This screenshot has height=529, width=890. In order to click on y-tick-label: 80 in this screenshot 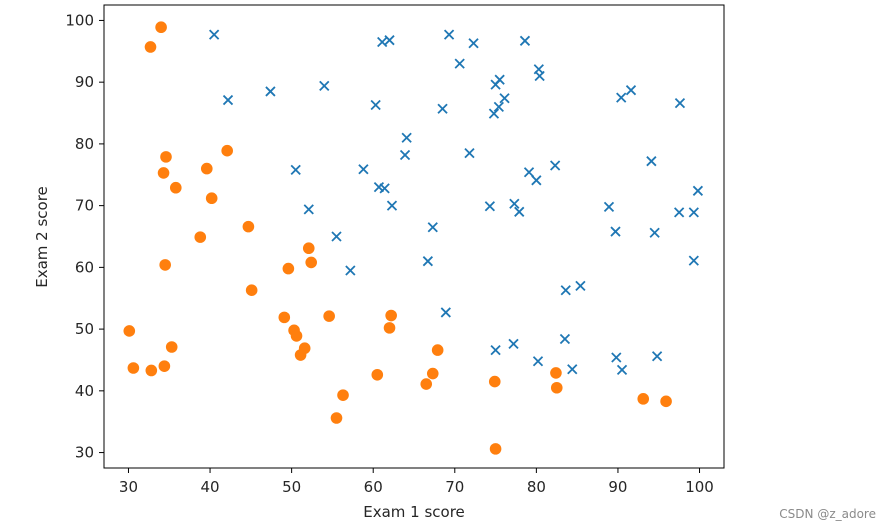, I will do `click(84, 144)`.